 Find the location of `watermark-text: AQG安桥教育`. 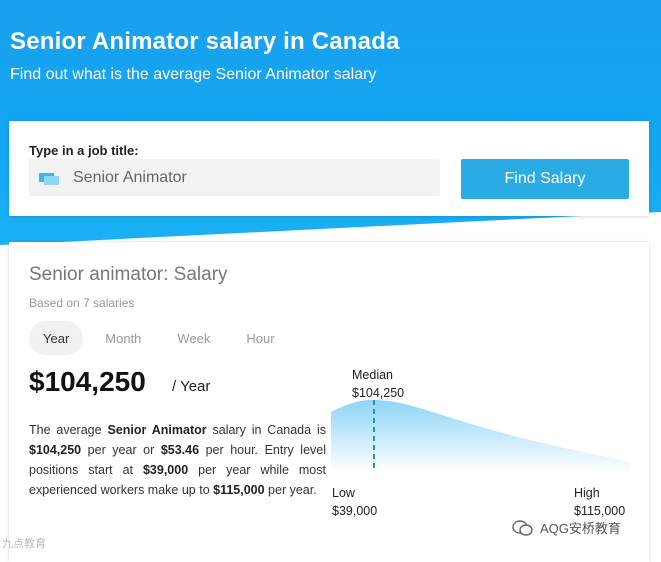

watermark-text: AQG安桥教育 is located at coordinates (580, 528).